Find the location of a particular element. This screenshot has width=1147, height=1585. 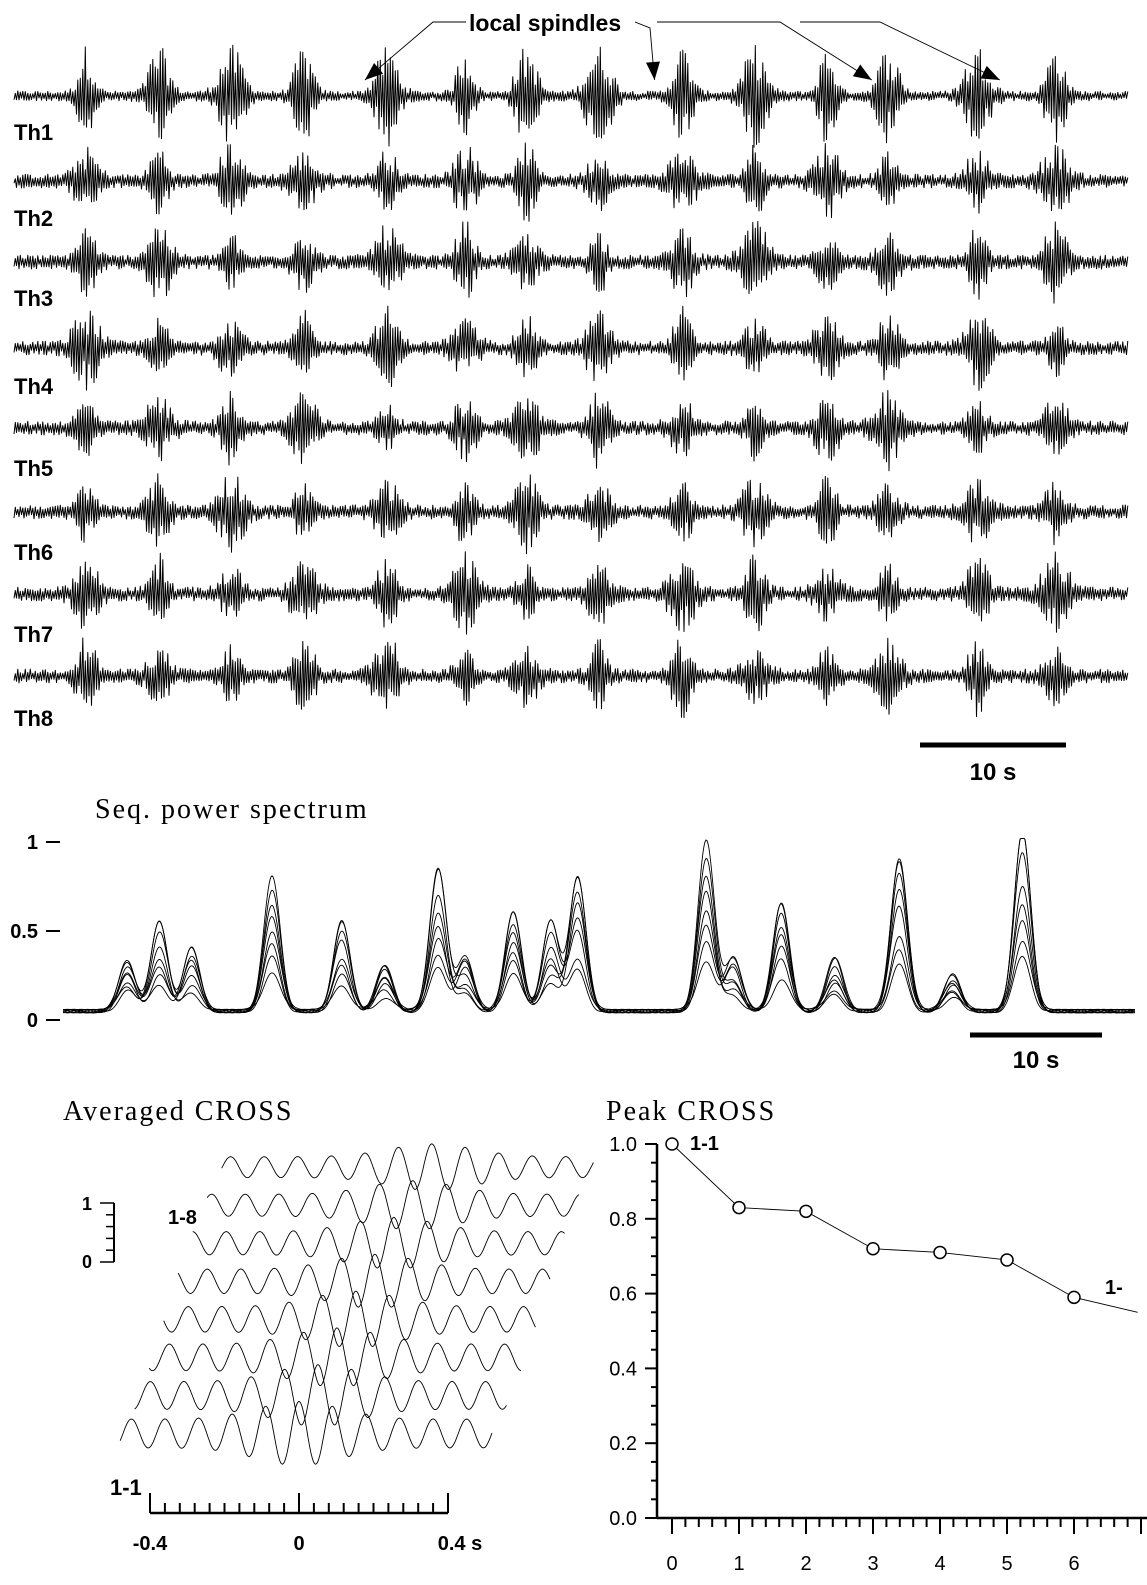

channel-label-th3: Th3 is located at coordinates (33, 298).